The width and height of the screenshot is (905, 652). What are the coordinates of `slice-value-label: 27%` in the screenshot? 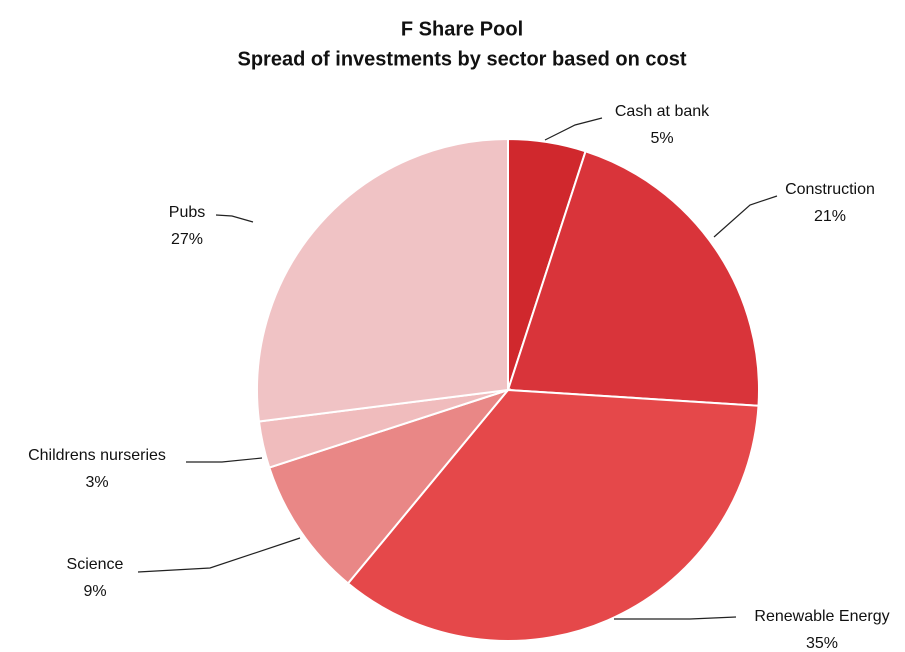 It's located at (187, 239).